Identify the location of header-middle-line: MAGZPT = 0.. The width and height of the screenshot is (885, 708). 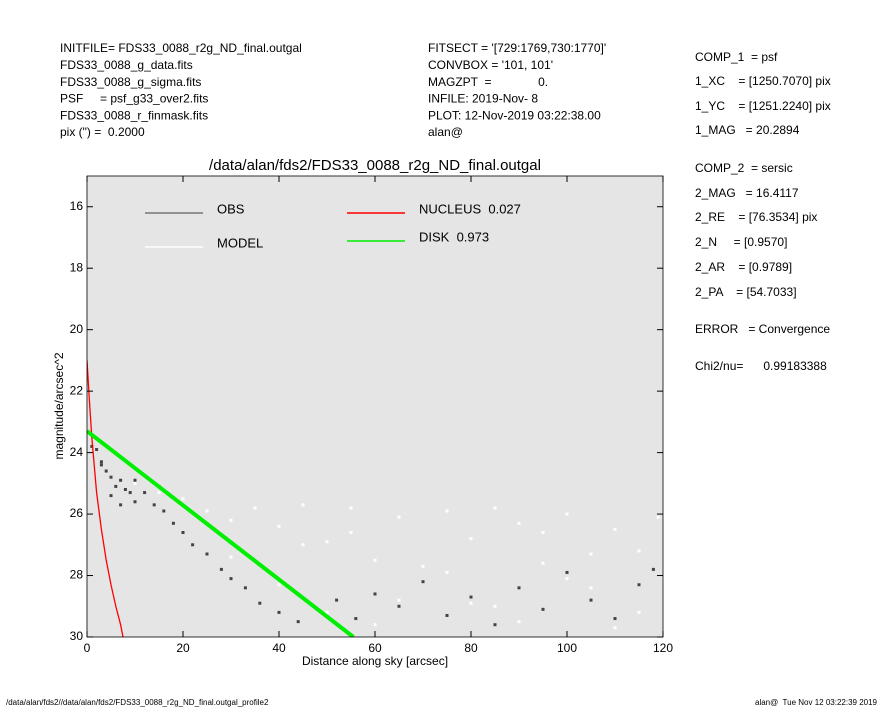
(488, 82).